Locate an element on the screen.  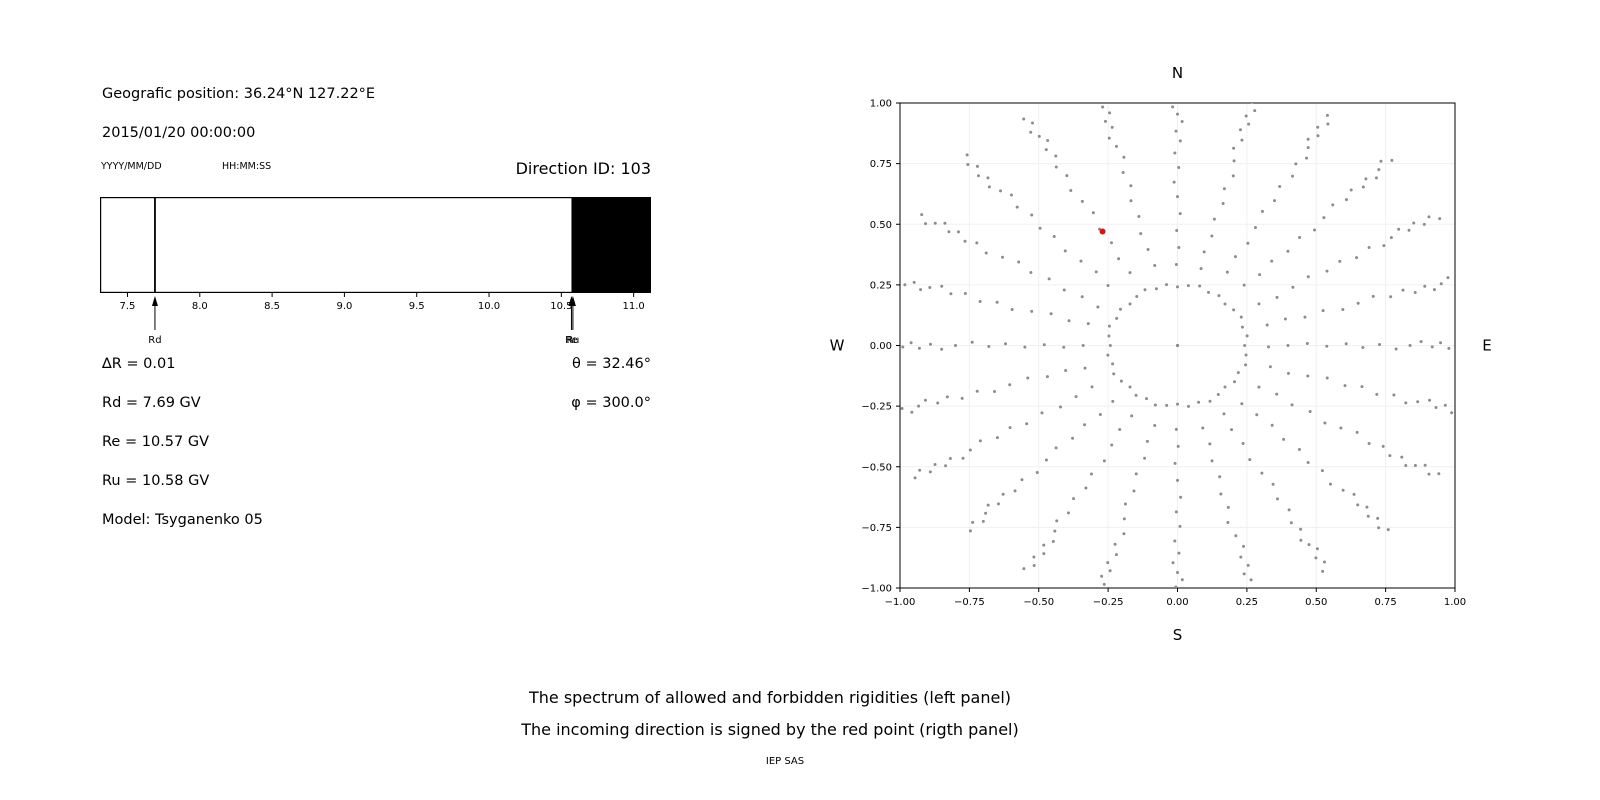
compass-south-label: S is located at coordinates (1178, 635).